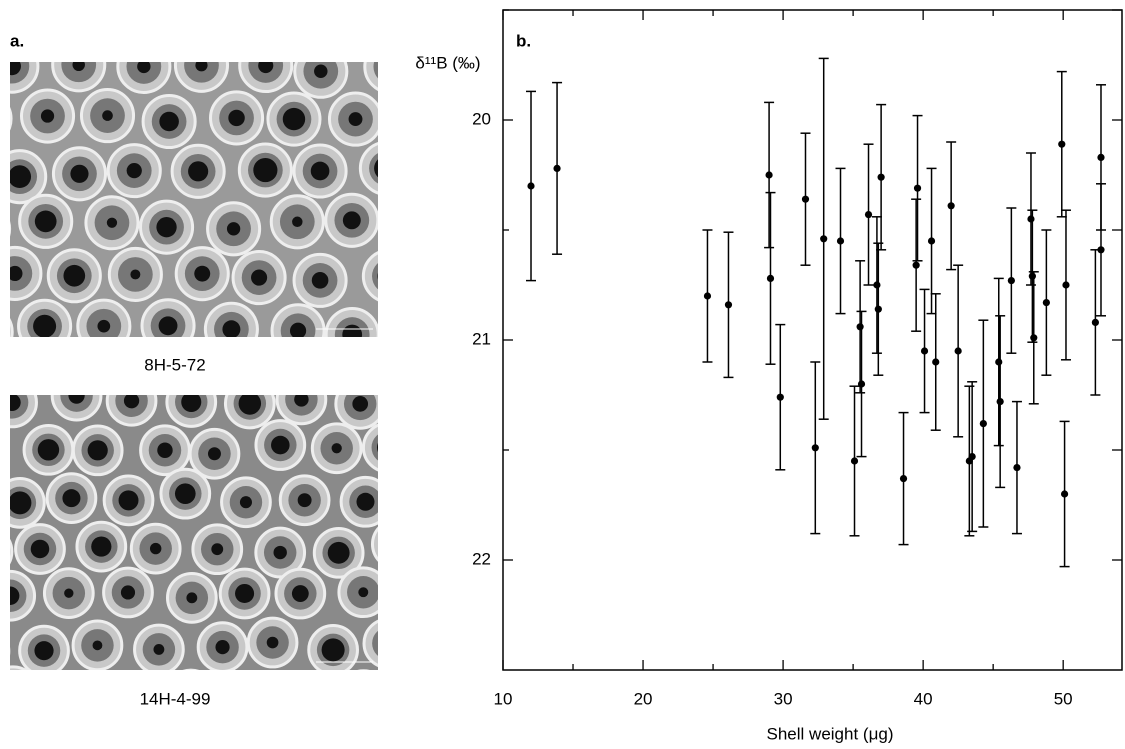  What do you see at coordinates (923, 698) in the screenshot?
I see `x-tick-label: 40` at bounding box center [923, 698].